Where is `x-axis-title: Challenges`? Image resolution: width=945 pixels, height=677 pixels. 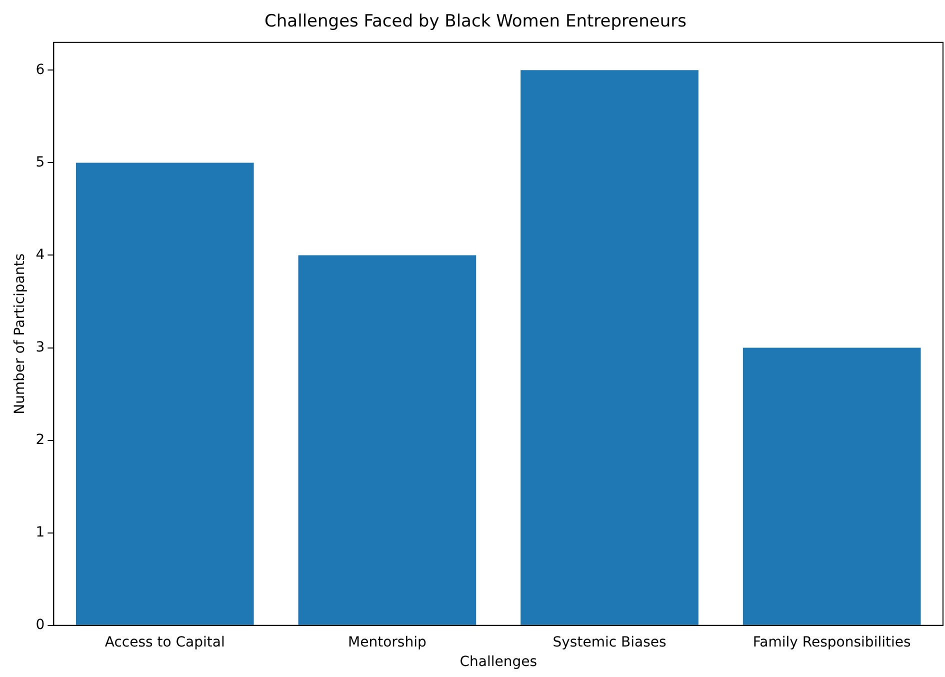
x-axis-title: Challenges is located at coordinates (498, 662).